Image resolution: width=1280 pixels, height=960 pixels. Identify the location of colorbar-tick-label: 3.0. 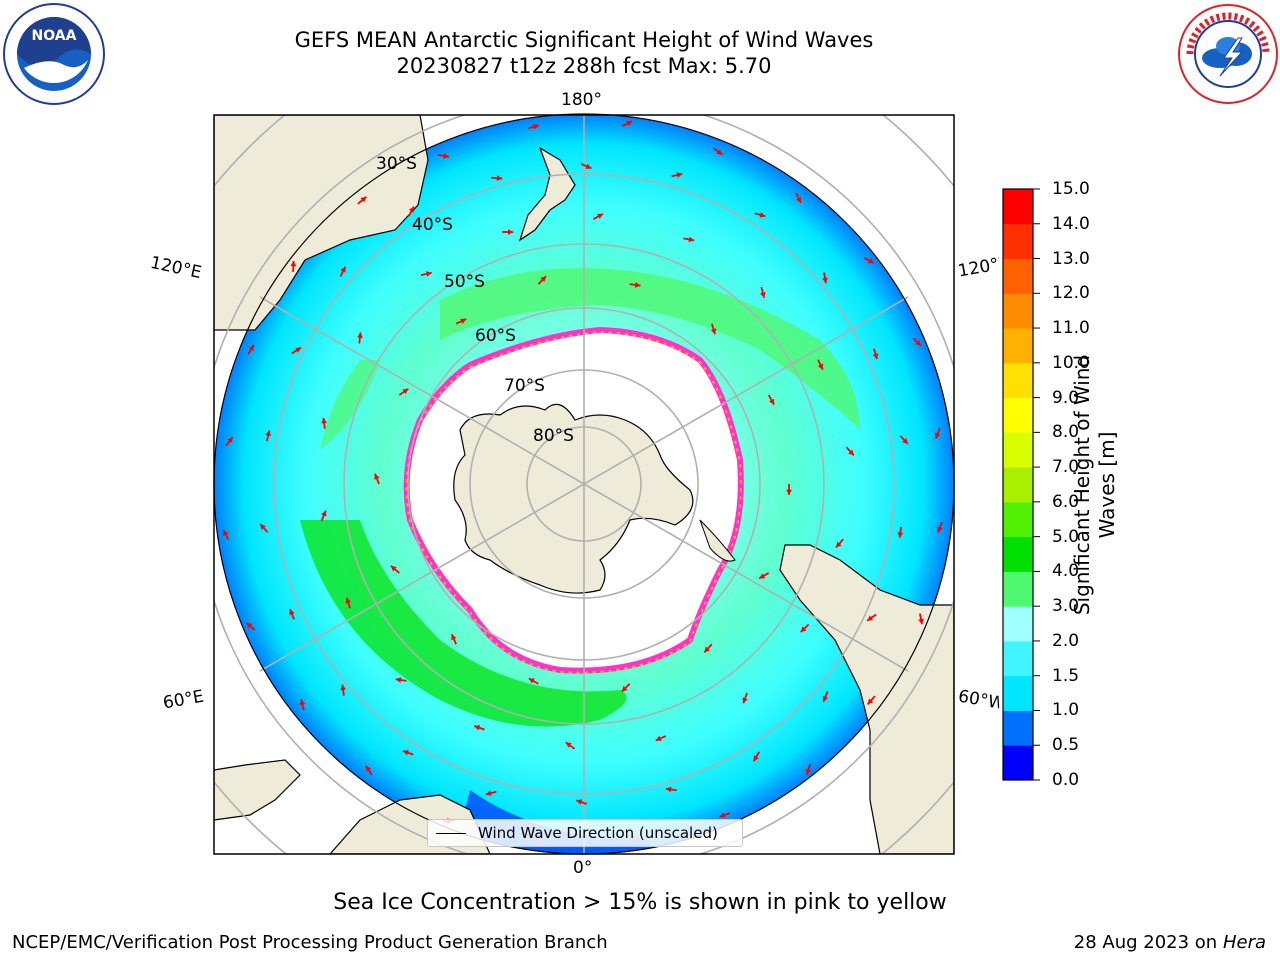
(1066, 606).